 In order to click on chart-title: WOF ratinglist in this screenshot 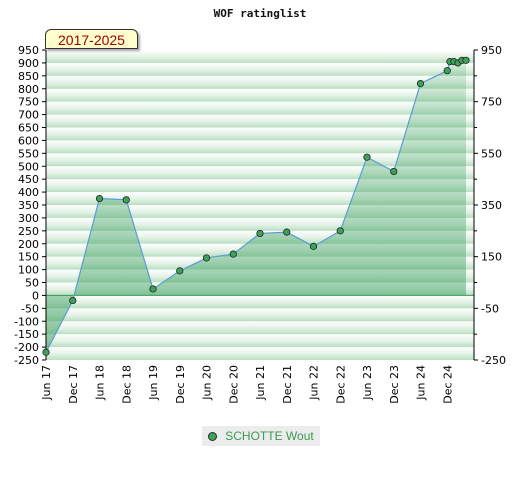, I will do `click(260, 13)`.